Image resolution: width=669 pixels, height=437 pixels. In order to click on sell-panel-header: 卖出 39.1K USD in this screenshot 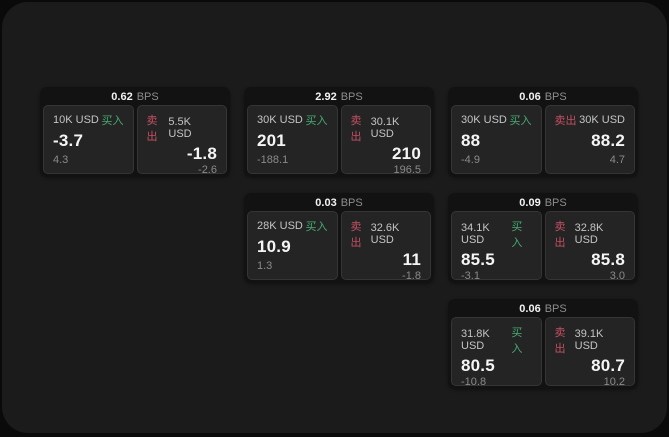, I will do `click(590, 340)`.